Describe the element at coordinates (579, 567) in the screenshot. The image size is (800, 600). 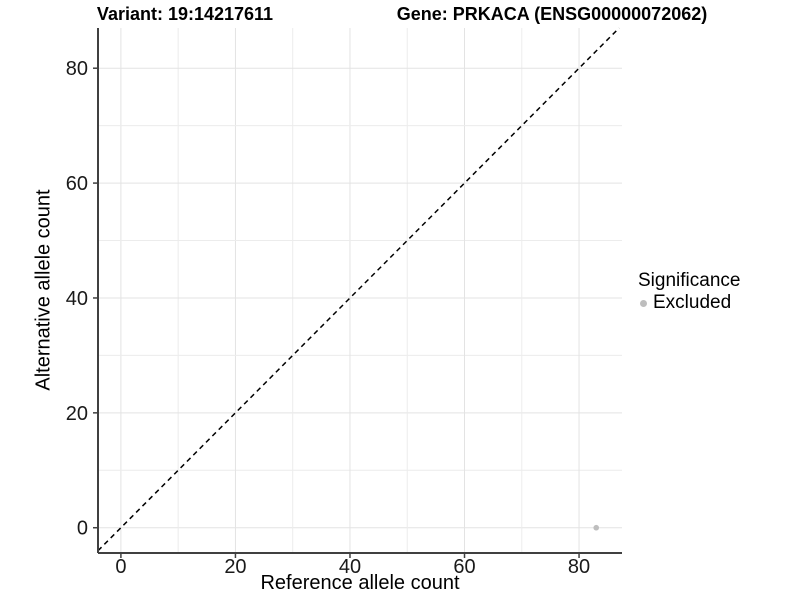
I see `x-tick-label: 80` at that location.